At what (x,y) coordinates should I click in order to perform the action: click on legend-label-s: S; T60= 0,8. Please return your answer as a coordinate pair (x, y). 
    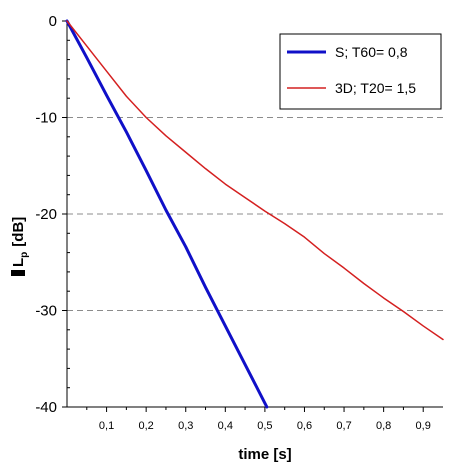
    Looking at the image, I should click on (371, 52).